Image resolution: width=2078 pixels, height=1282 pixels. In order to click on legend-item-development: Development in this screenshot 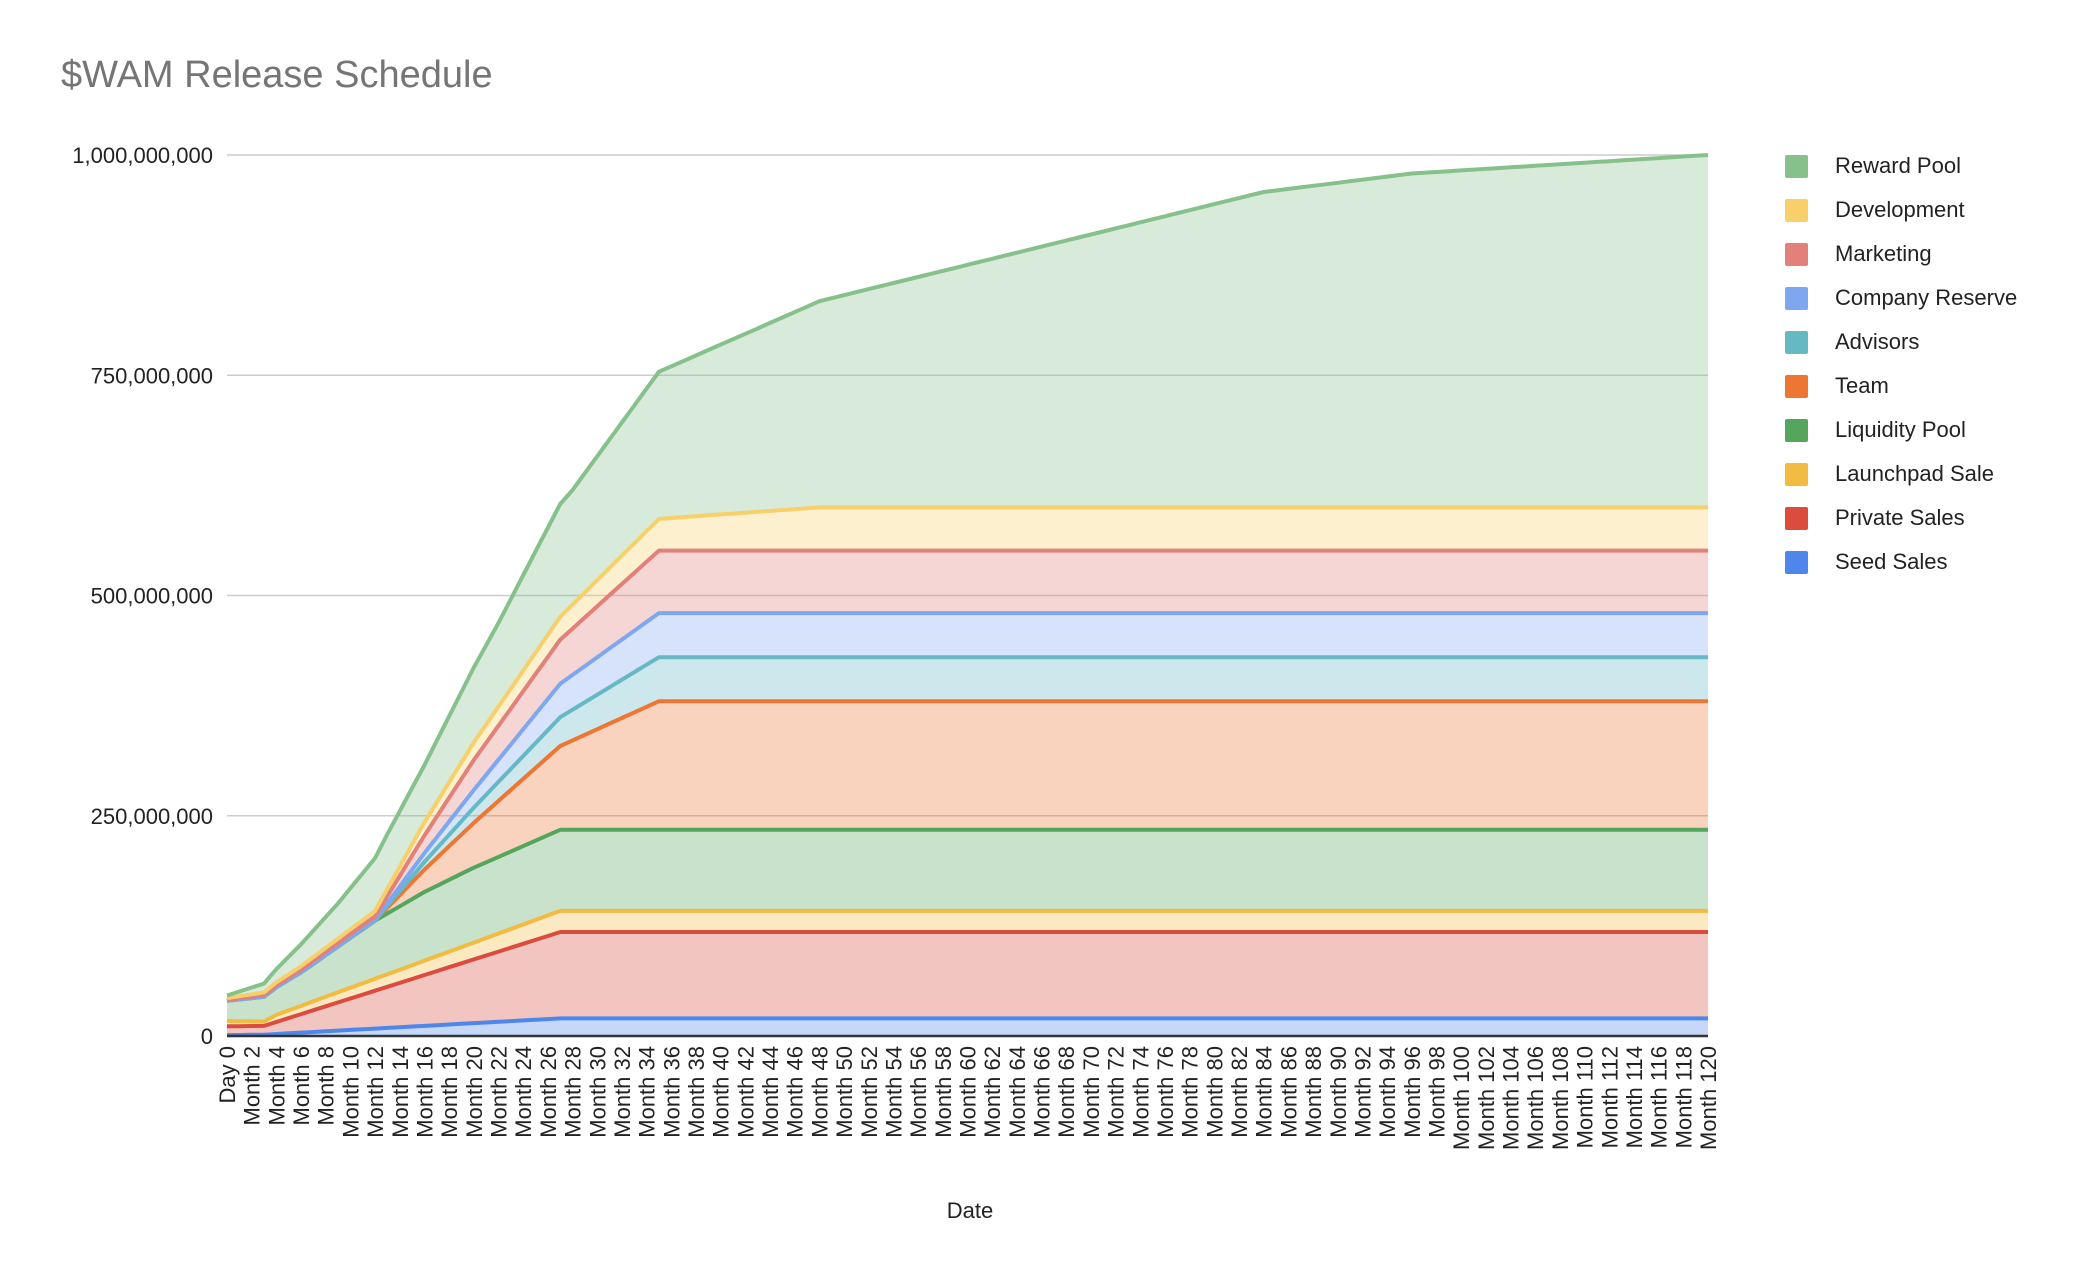, I will do `click(1901, 210)`.